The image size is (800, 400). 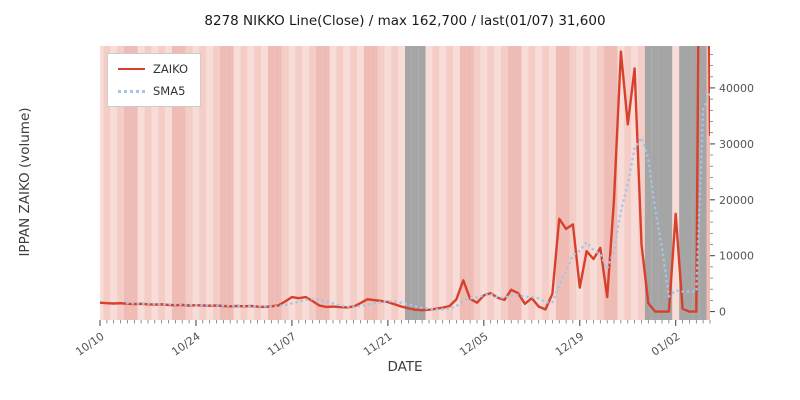 I want to click on legend-item-sma5: SMA5, so click(x=153, y=91).